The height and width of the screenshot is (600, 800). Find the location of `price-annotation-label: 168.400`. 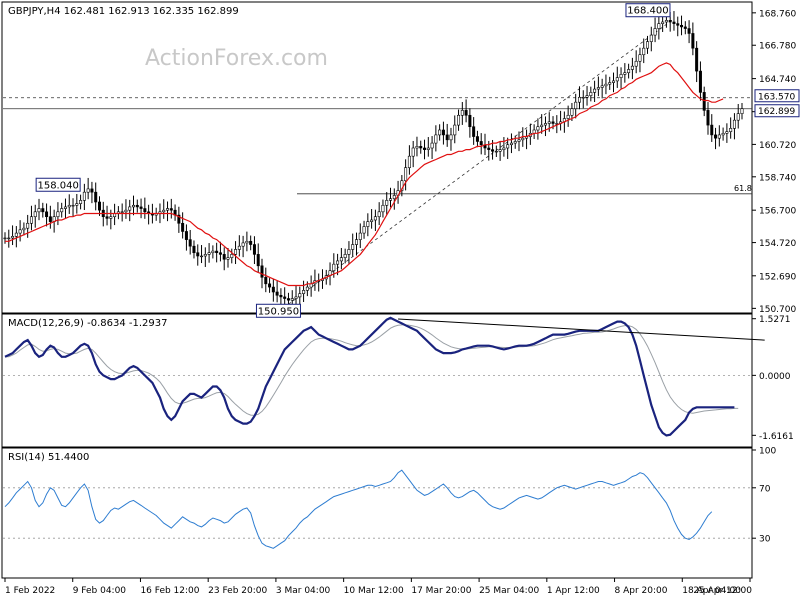

price-annotation-label: 168.400 is located at coordinates (647, 11).